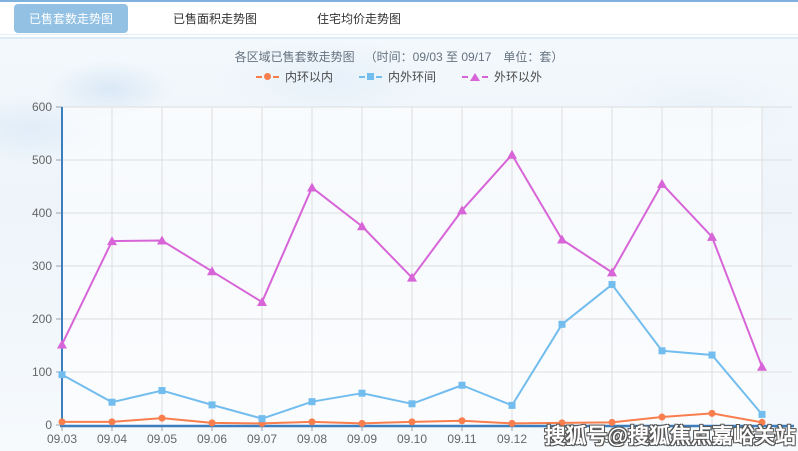 Image resolution: width=798 pixels, height=451 pixels. Describe the element at coordinates (662, 439) in the screenshot. I see `svg-text: 09.15` at that location.